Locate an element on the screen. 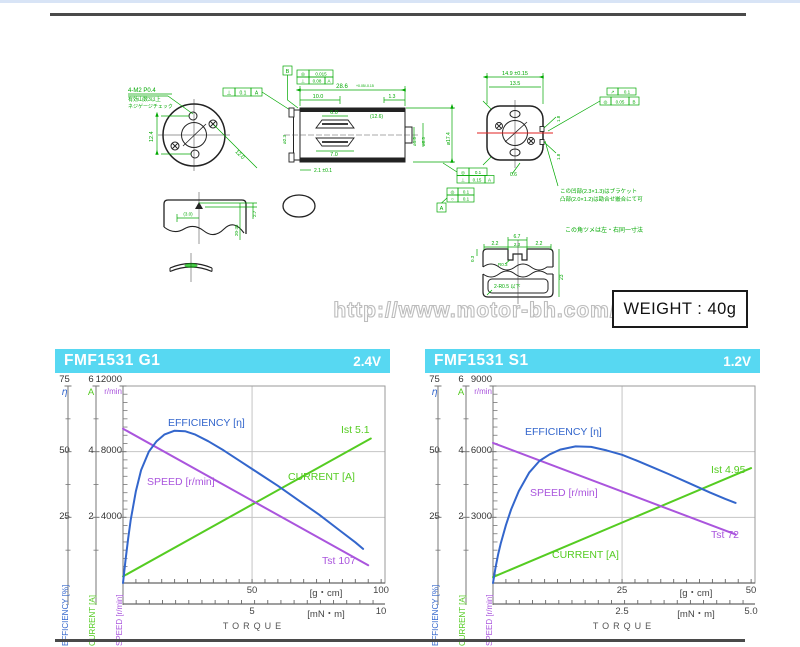 Image resolution: width=800 pixels, height=647 pixels. drawing-note: 有効山数3以上 is located at coordinates (144, 99).